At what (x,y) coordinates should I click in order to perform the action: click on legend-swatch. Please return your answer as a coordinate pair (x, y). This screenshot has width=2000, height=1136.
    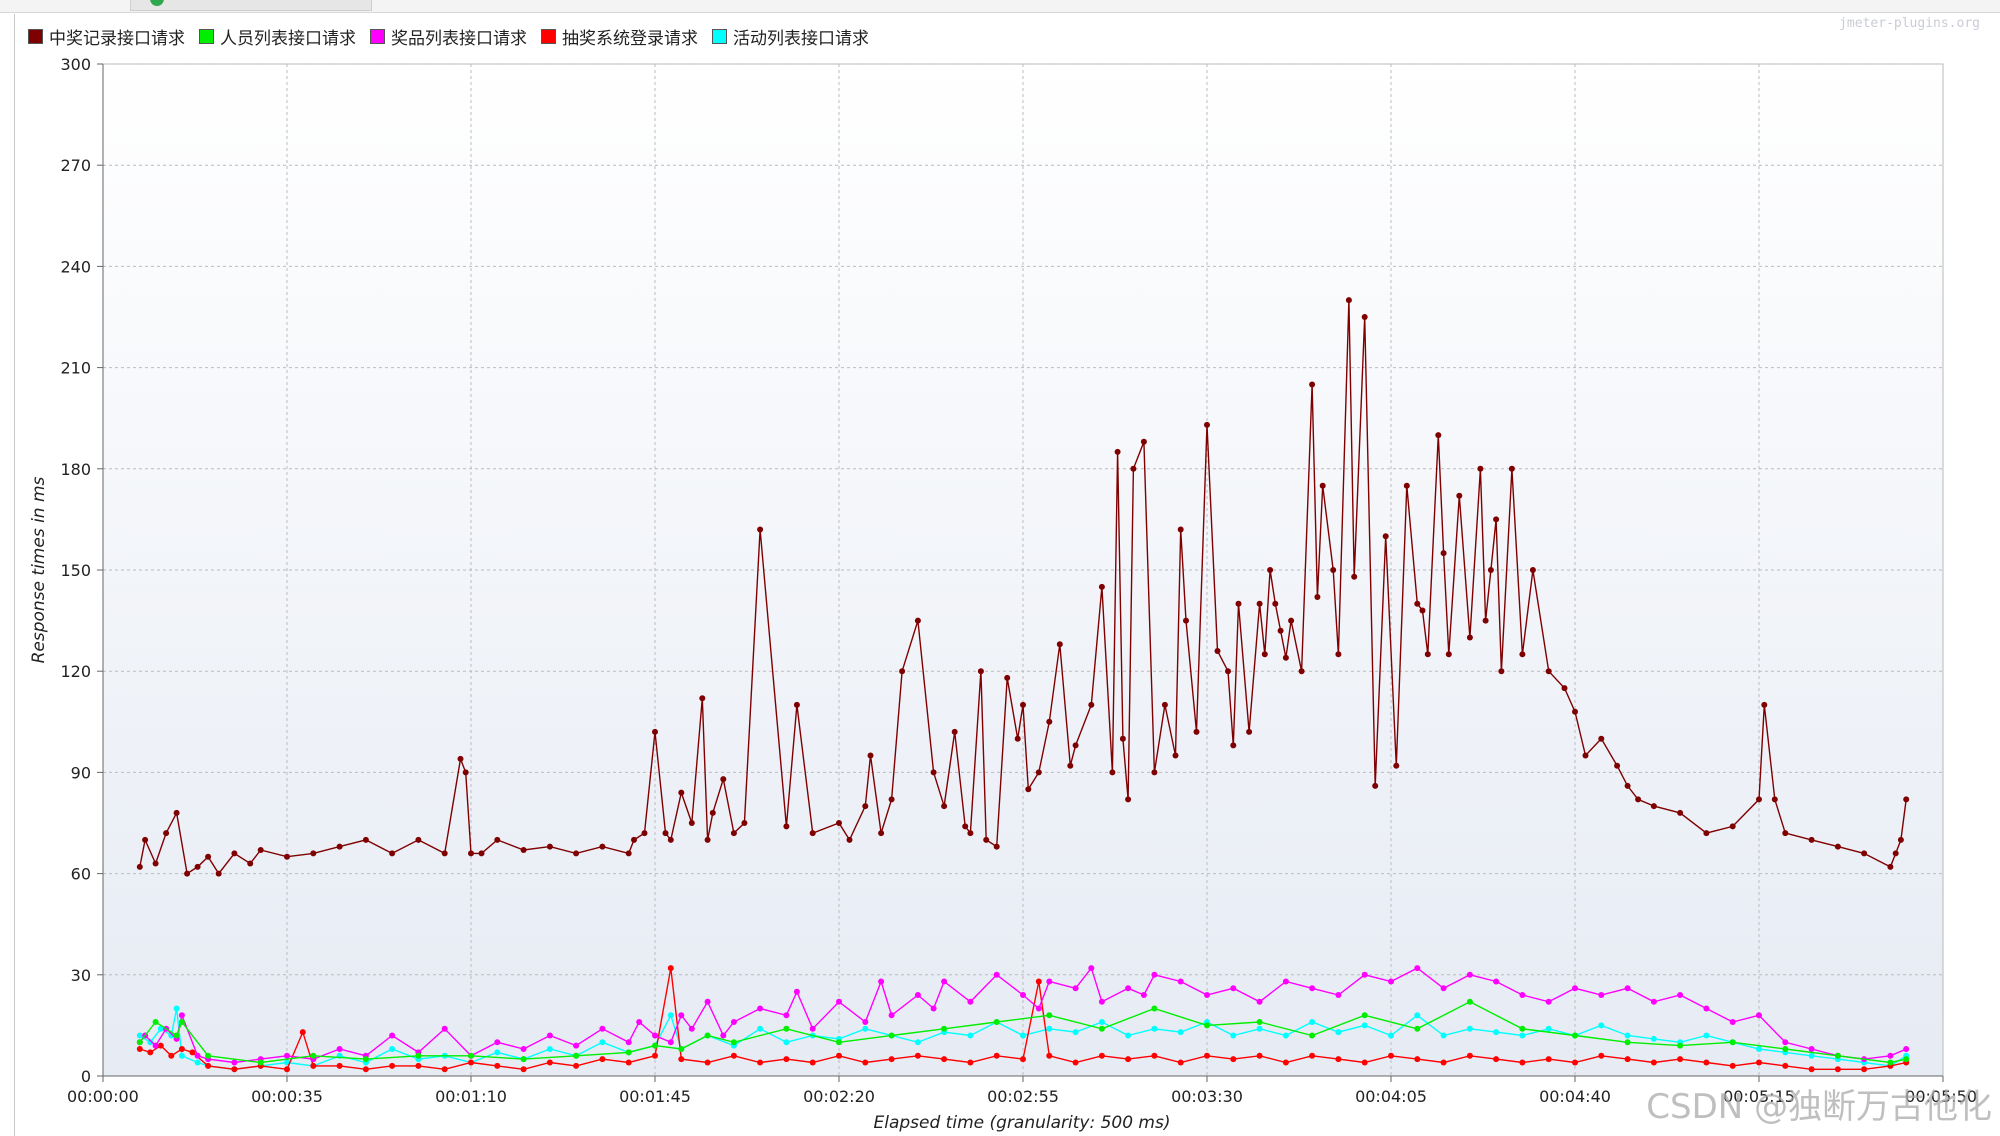
    Looking at the image, I should click on (377, 36).